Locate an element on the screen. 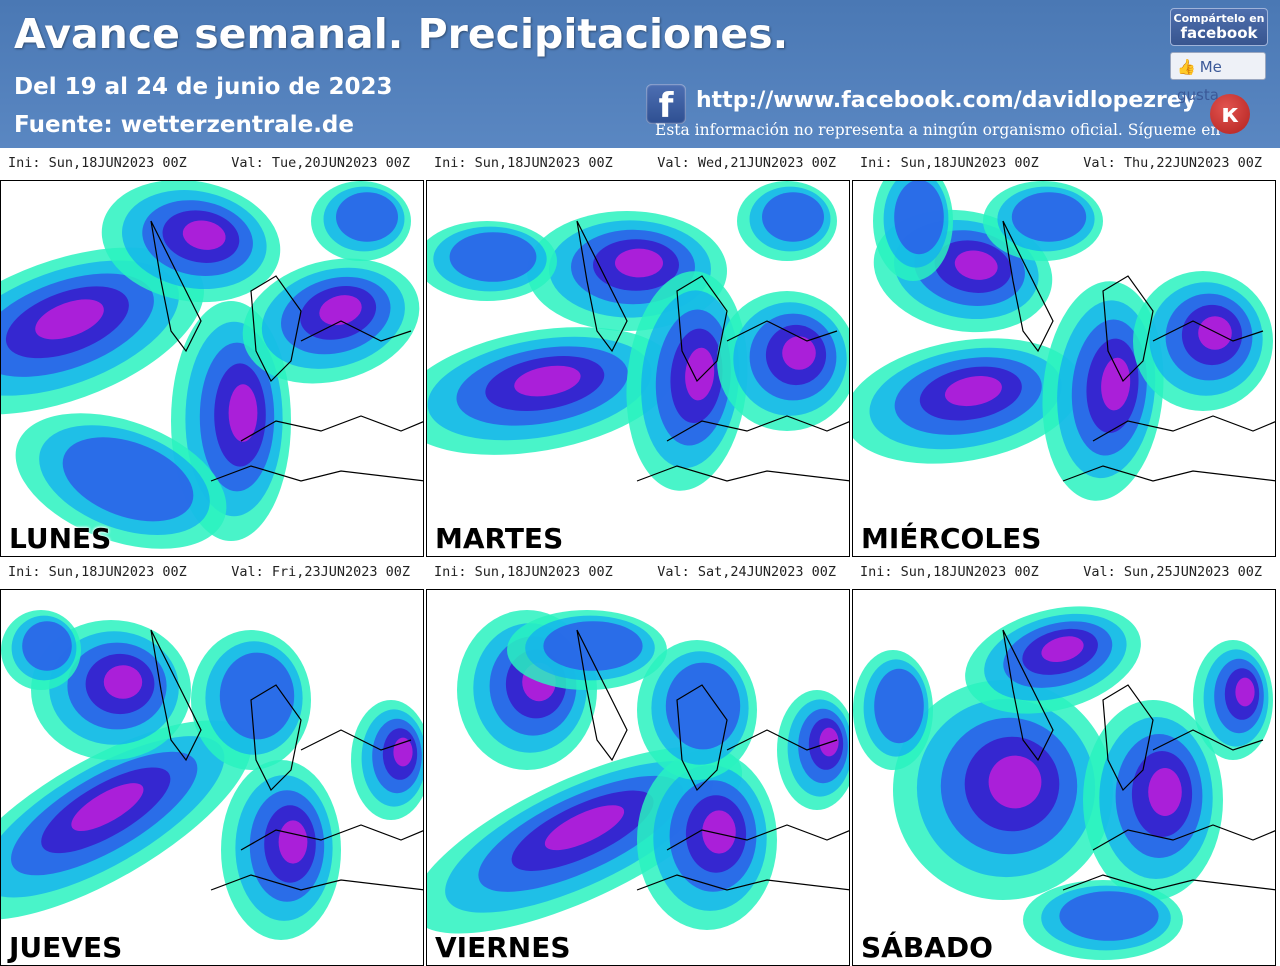 The width and height of the screenshot is (1280, 966). valid-time: Val: Wed,21JUN2023 00Z is located at coordinates (746, 163).